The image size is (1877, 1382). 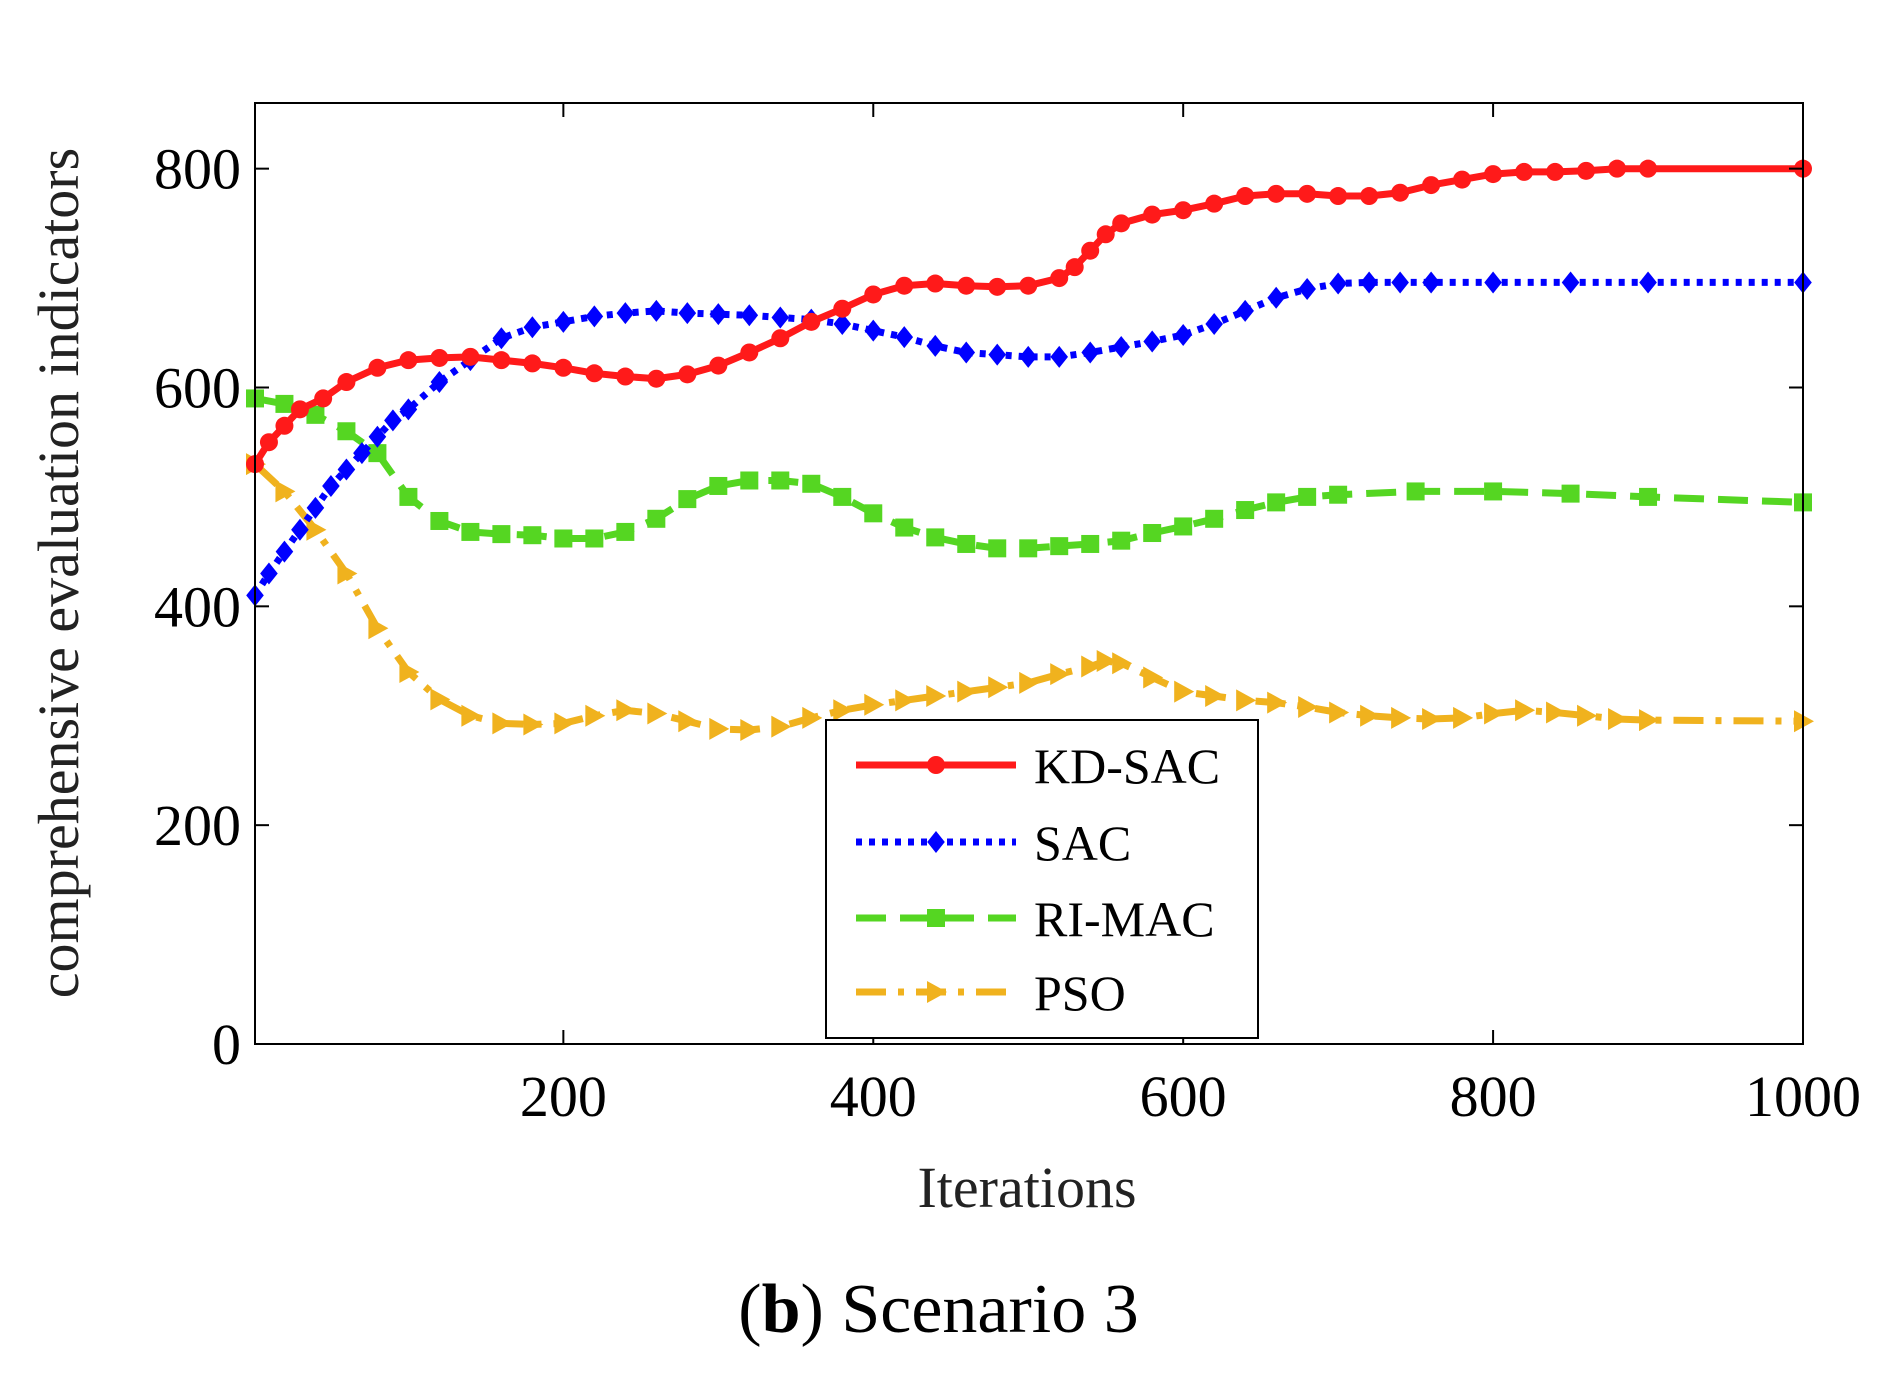 What do you see at coordinates (563, 1096) in the screenshot?
I see `x-tick-label-200: 200` at bounding box center [563, 1096].